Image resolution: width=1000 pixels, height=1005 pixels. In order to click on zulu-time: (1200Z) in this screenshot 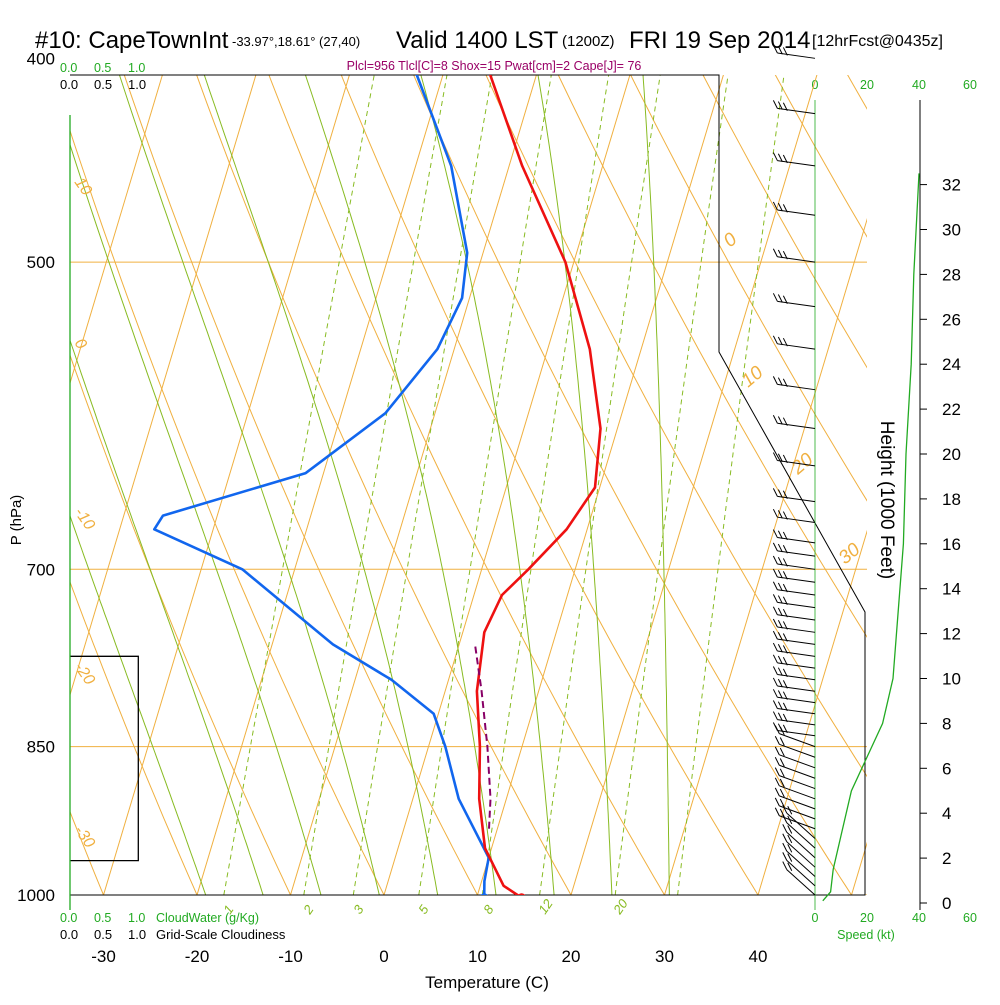, I will do `click(588, 41)`.